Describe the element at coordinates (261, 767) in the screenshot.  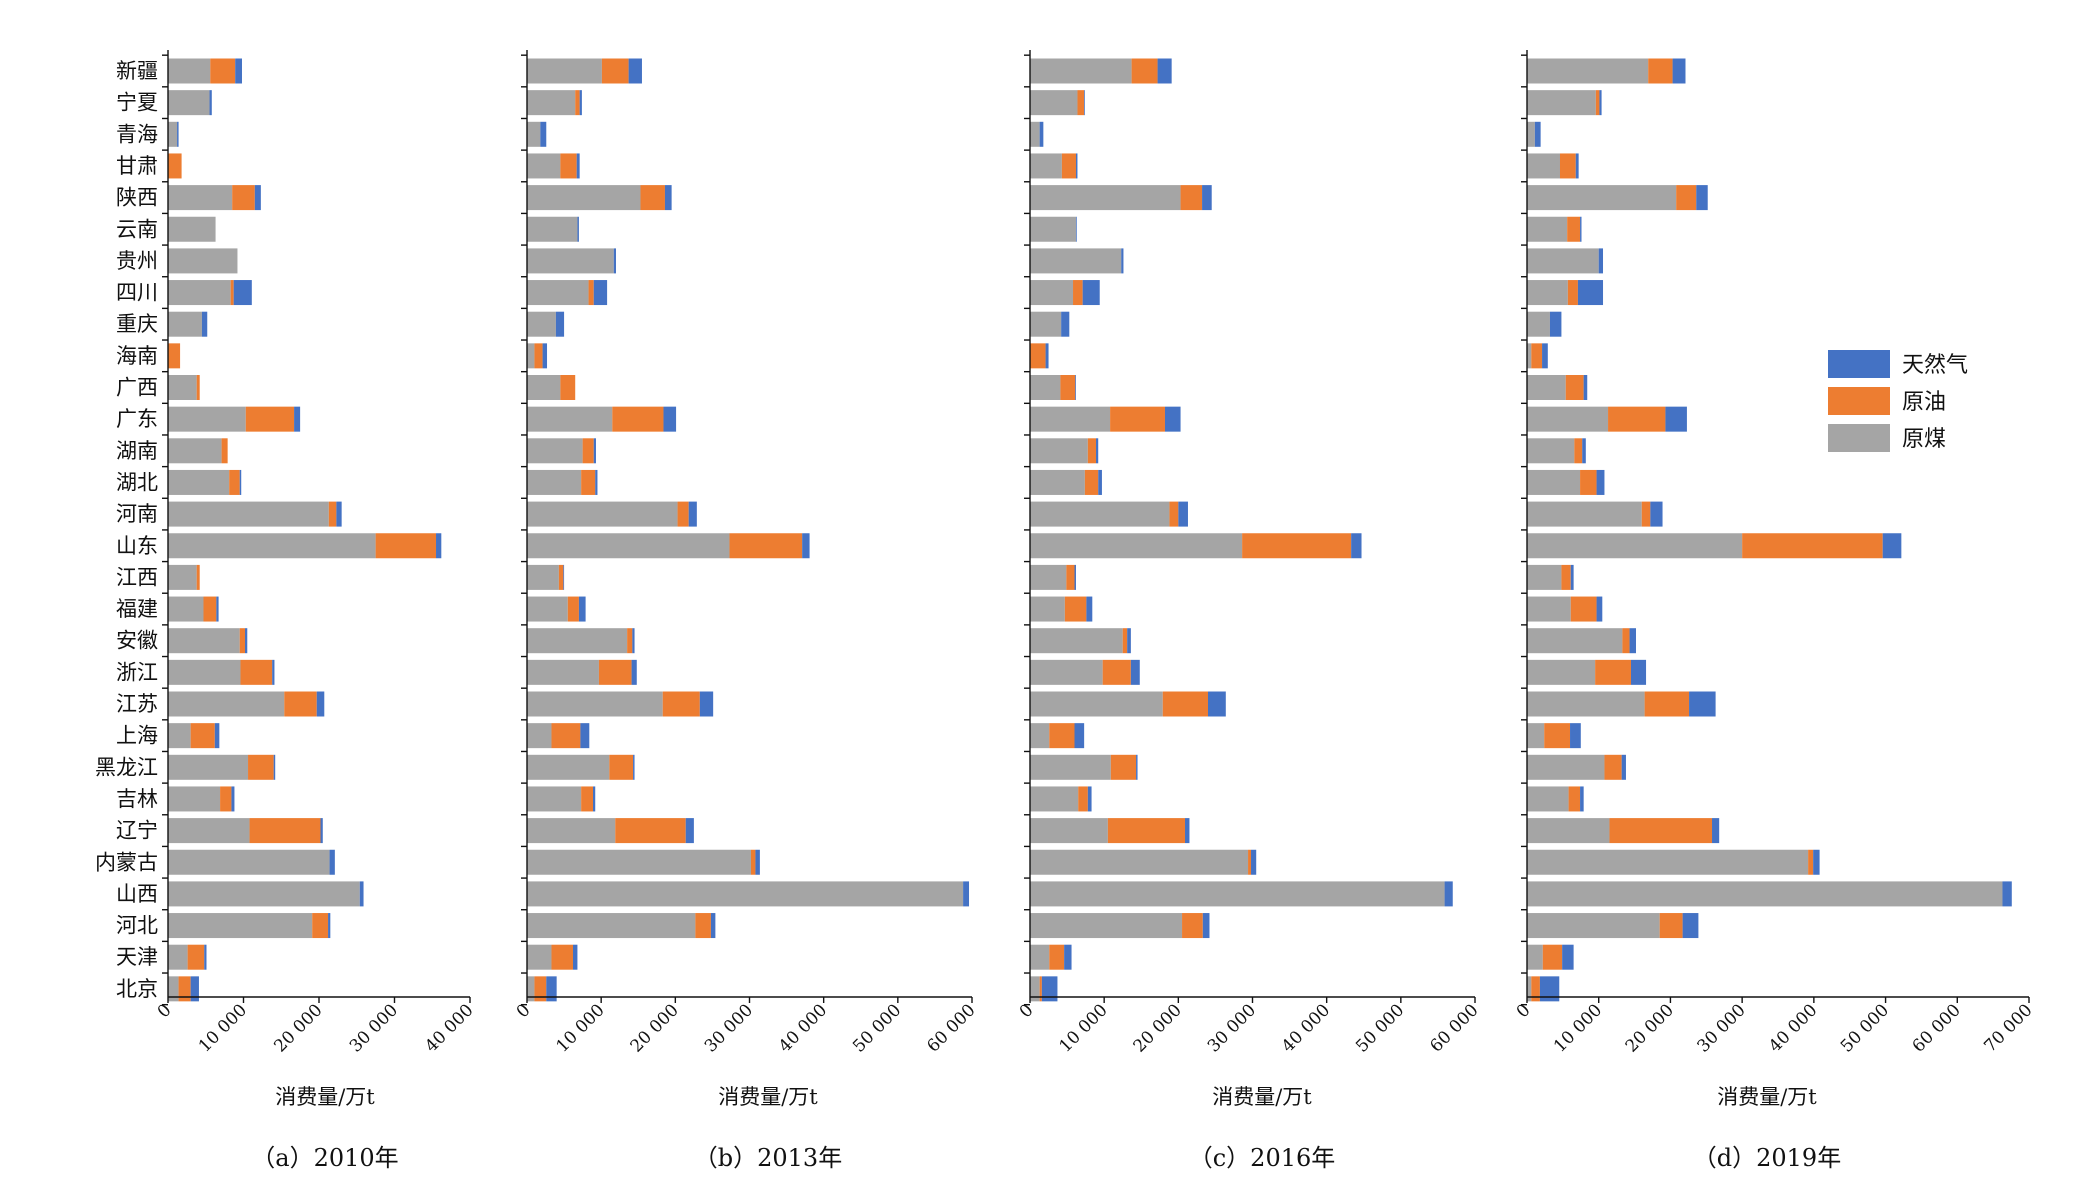
I see `bar-1-22-oil` at that location.